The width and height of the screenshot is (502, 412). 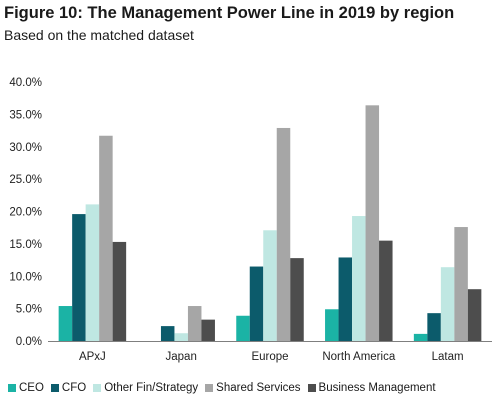 I want to click on legend-item: Business Management, so click(x=371, y=388).